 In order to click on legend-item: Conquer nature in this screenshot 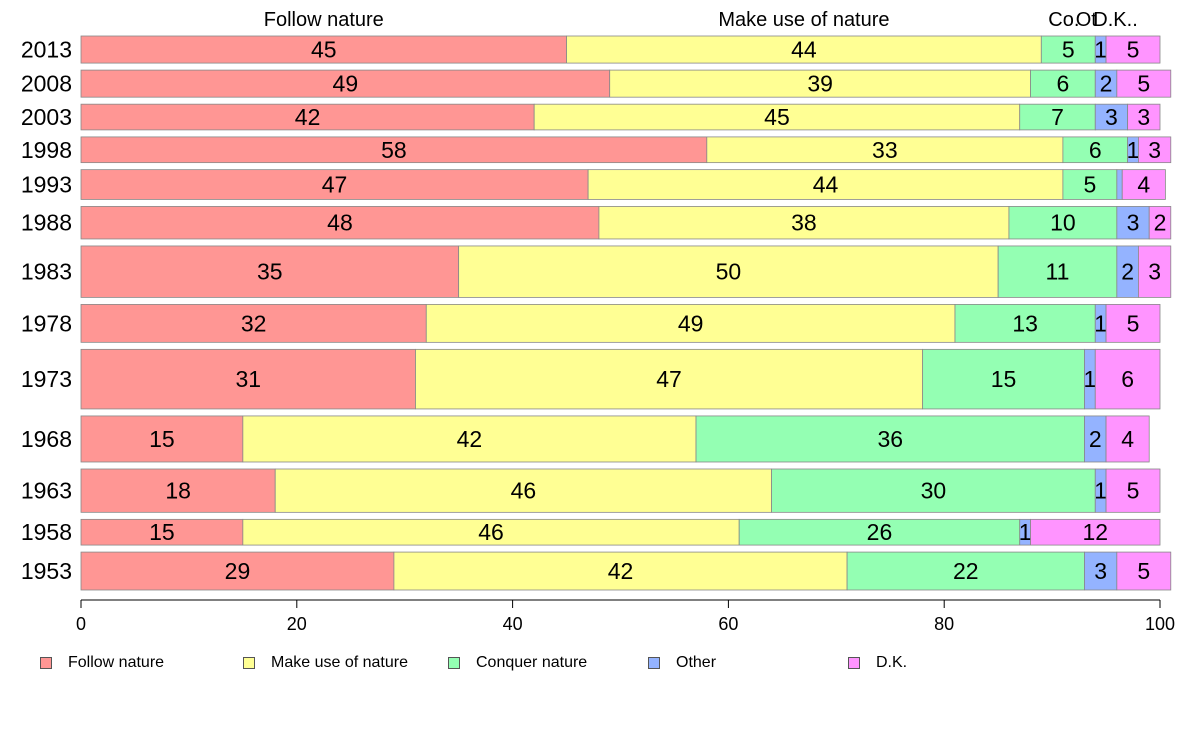, I will do `click(517, 663)`.